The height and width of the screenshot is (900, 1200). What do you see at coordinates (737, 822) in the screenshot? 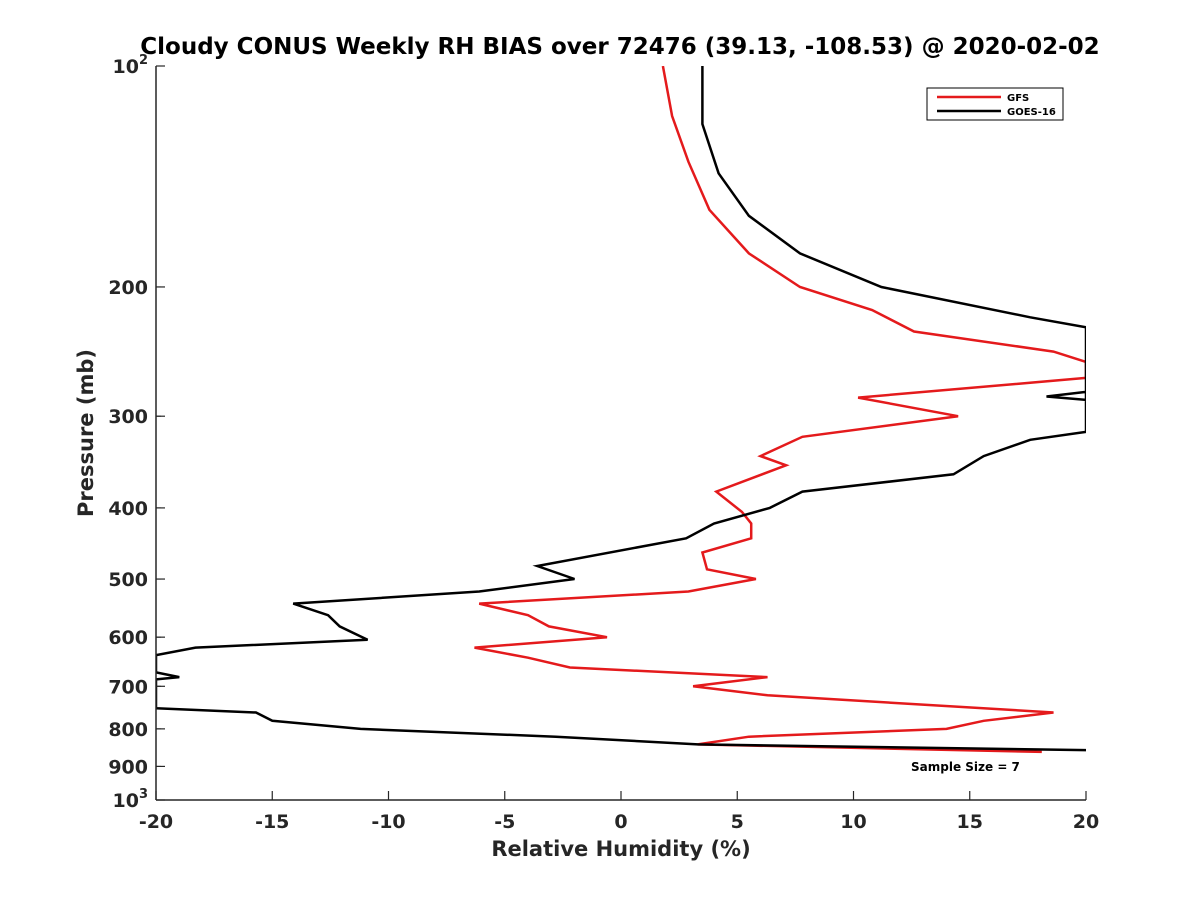
I see `x-tick-label: 5` at bounding box center [737, 822].